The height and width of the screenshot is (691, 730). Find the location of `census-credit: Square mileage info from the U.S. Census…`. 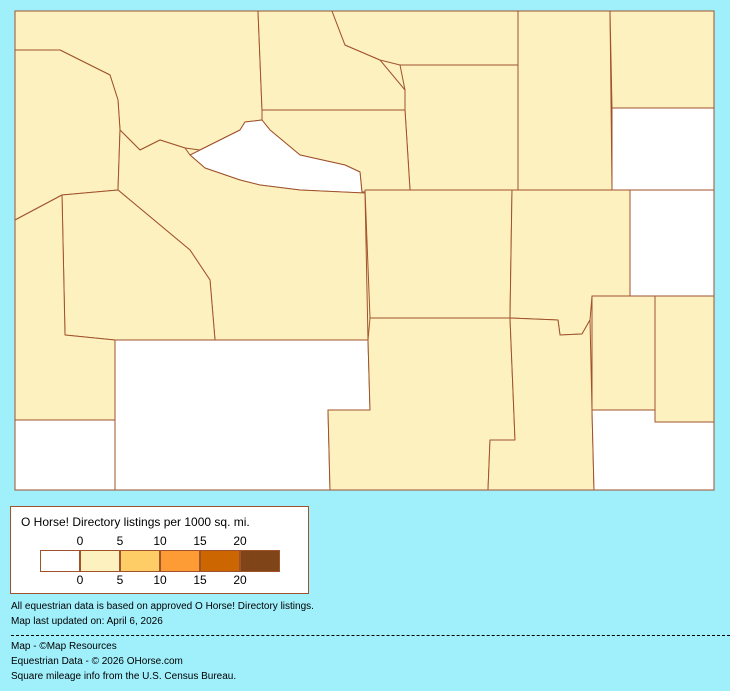

census-credit: Square mileage info from the U.S. Census… is located at coordinates (124, 676).